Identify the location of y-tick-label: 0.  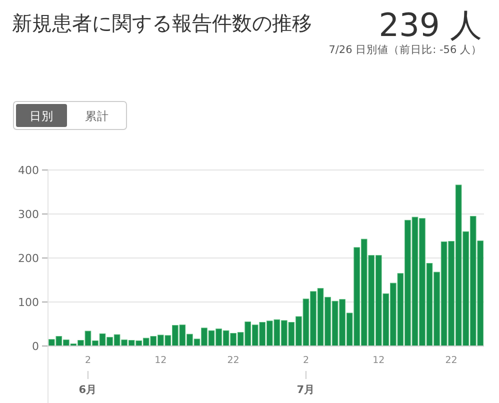
(35, 346).